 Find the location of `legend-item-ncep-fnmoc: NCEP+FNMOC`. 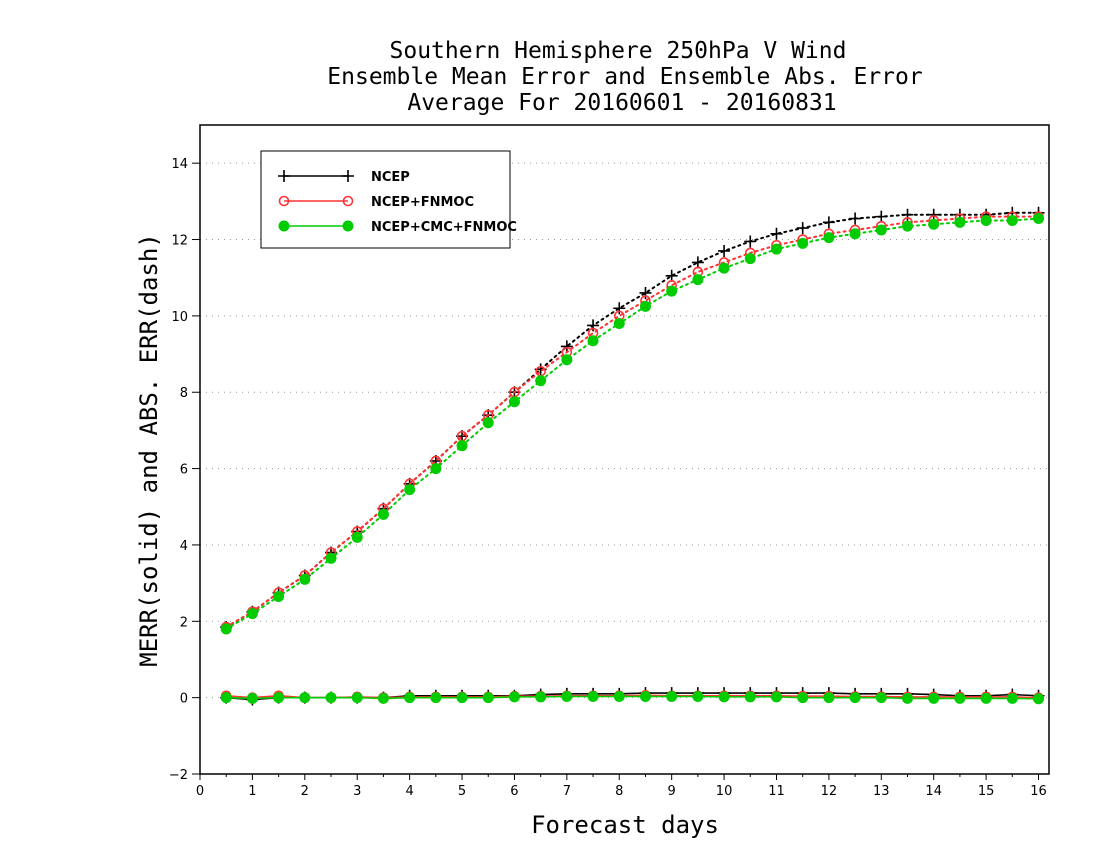

legend-item-ncep-fnmoc: NCEP+FNMOC is located at coordinates (376, 202).